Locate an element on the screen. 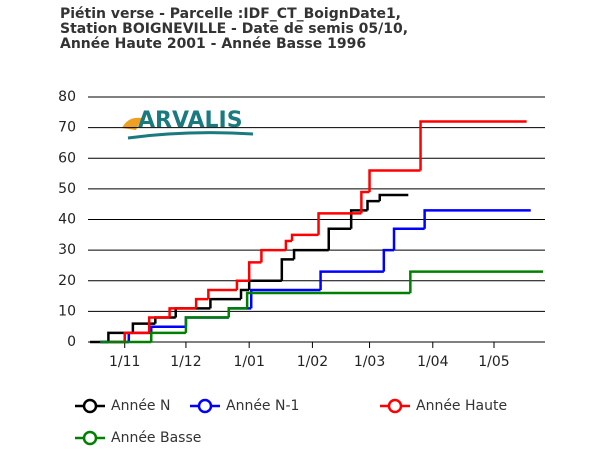  x-tick-label: 1/12 is located at coordinates (185, 362).